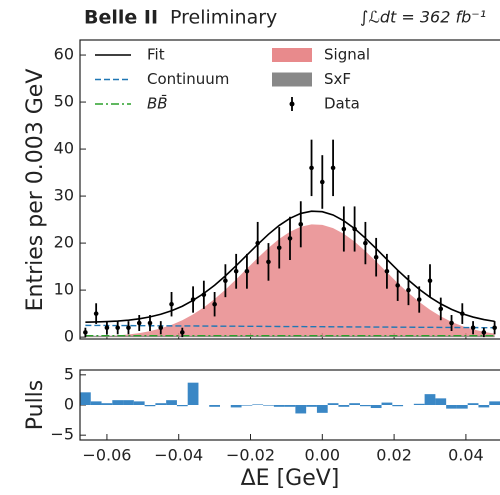  I want to click on x-tick-label: 0.02, so click(394, 455).